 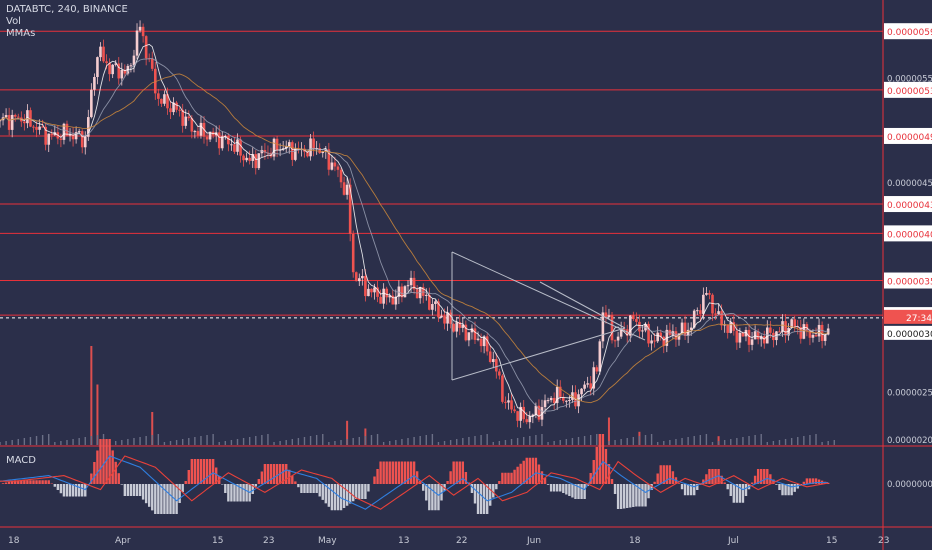 I want to click on macd-label: MACD, so click(x=21, y=460).